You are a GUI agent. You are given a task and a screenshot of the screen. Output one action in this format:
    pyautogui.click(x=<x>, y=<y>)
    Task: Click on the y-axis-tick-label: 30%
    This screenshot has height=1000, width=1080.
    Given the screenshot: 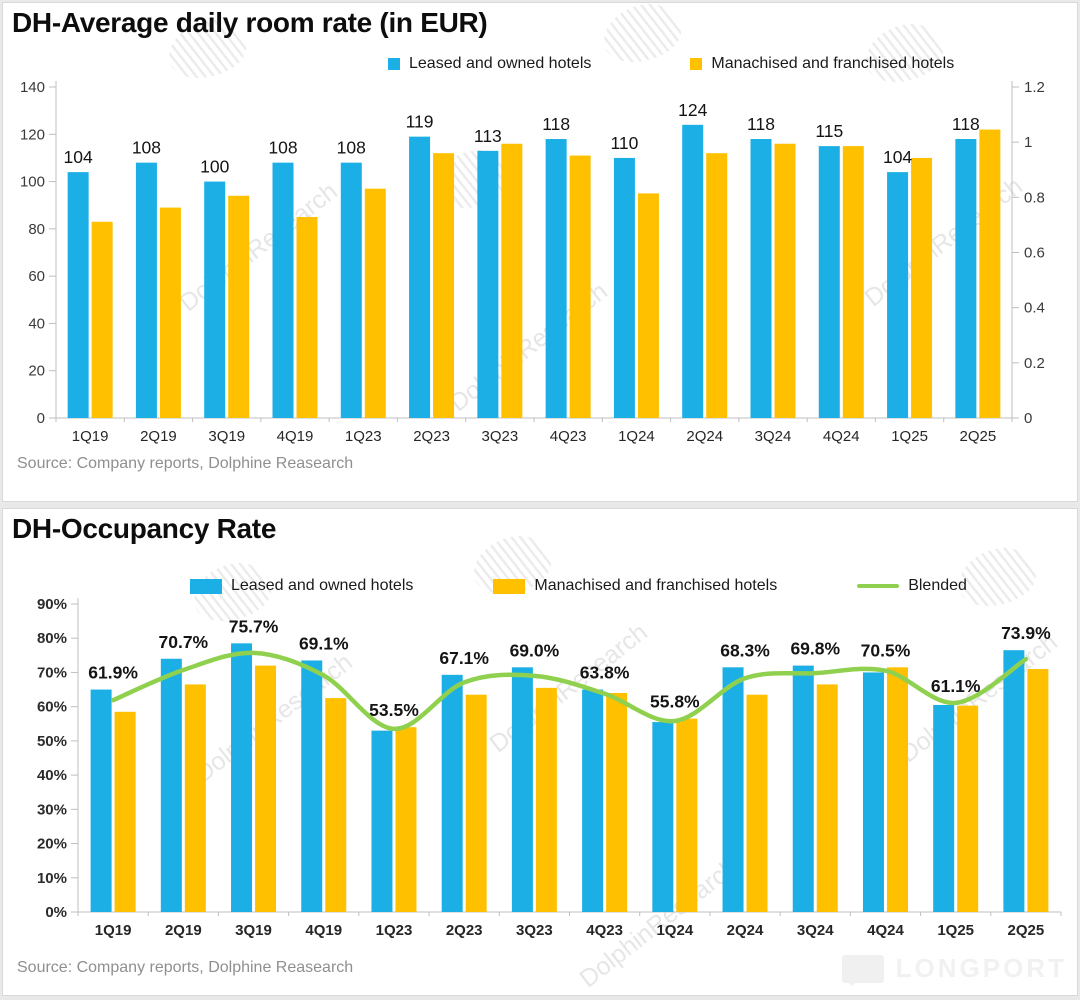 What is the action you would take?
    pyautogui.click(x=52, y=809)
    